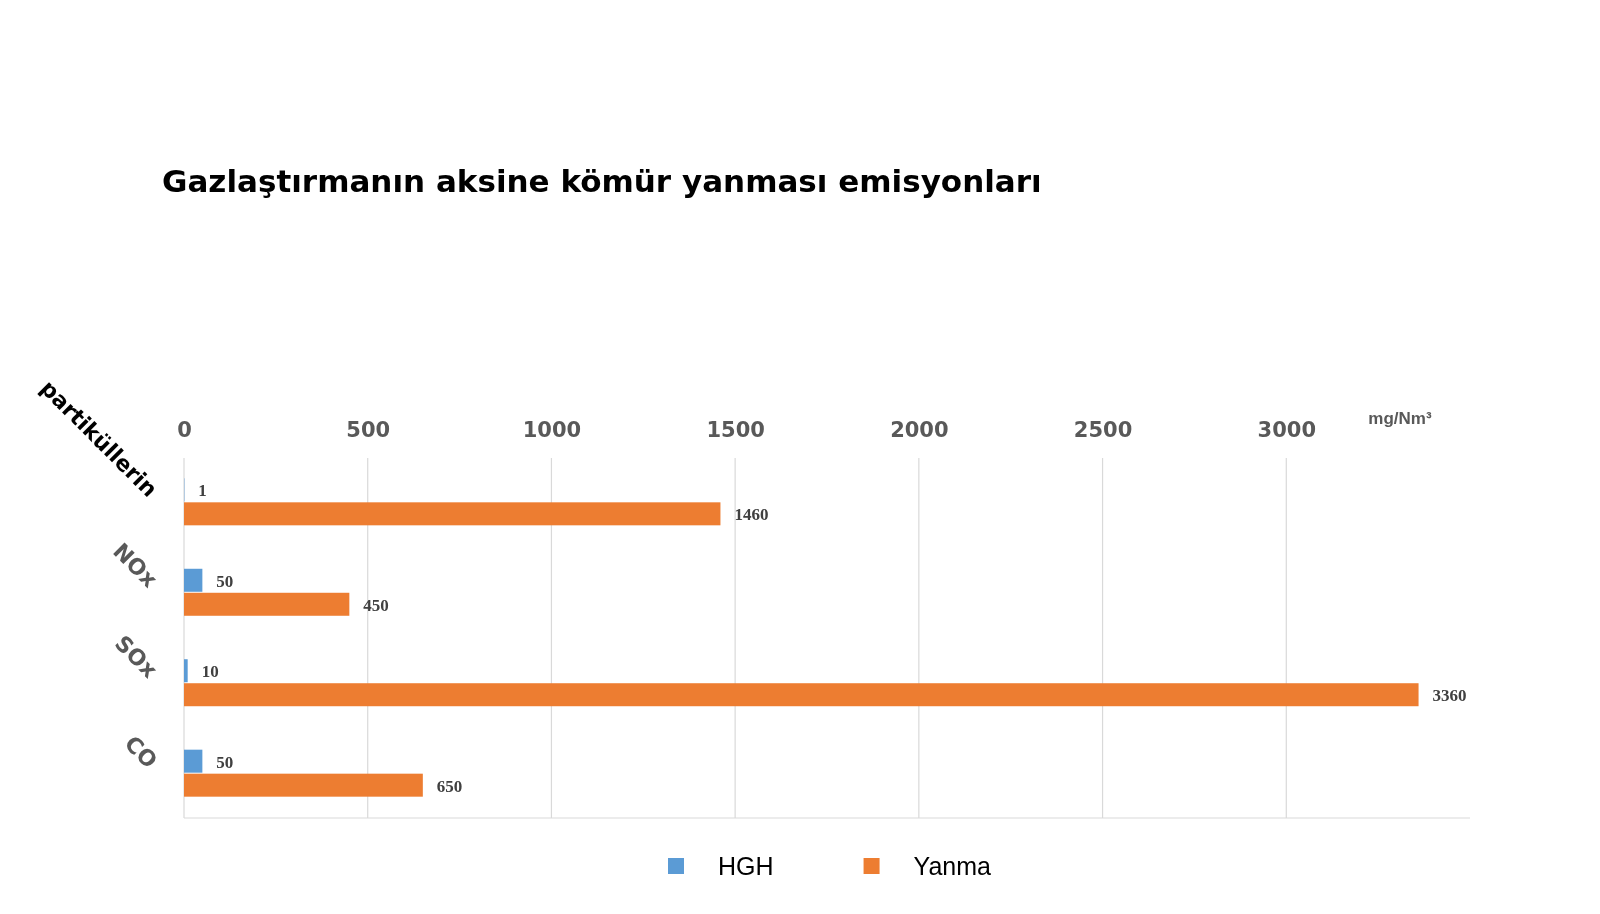 The height and width of the screenshot is (914, 1600). What do you see at coordinates (184, 430) in the screenshot?
I see `x-tick-label: 0` at bounding box center [184, 430].